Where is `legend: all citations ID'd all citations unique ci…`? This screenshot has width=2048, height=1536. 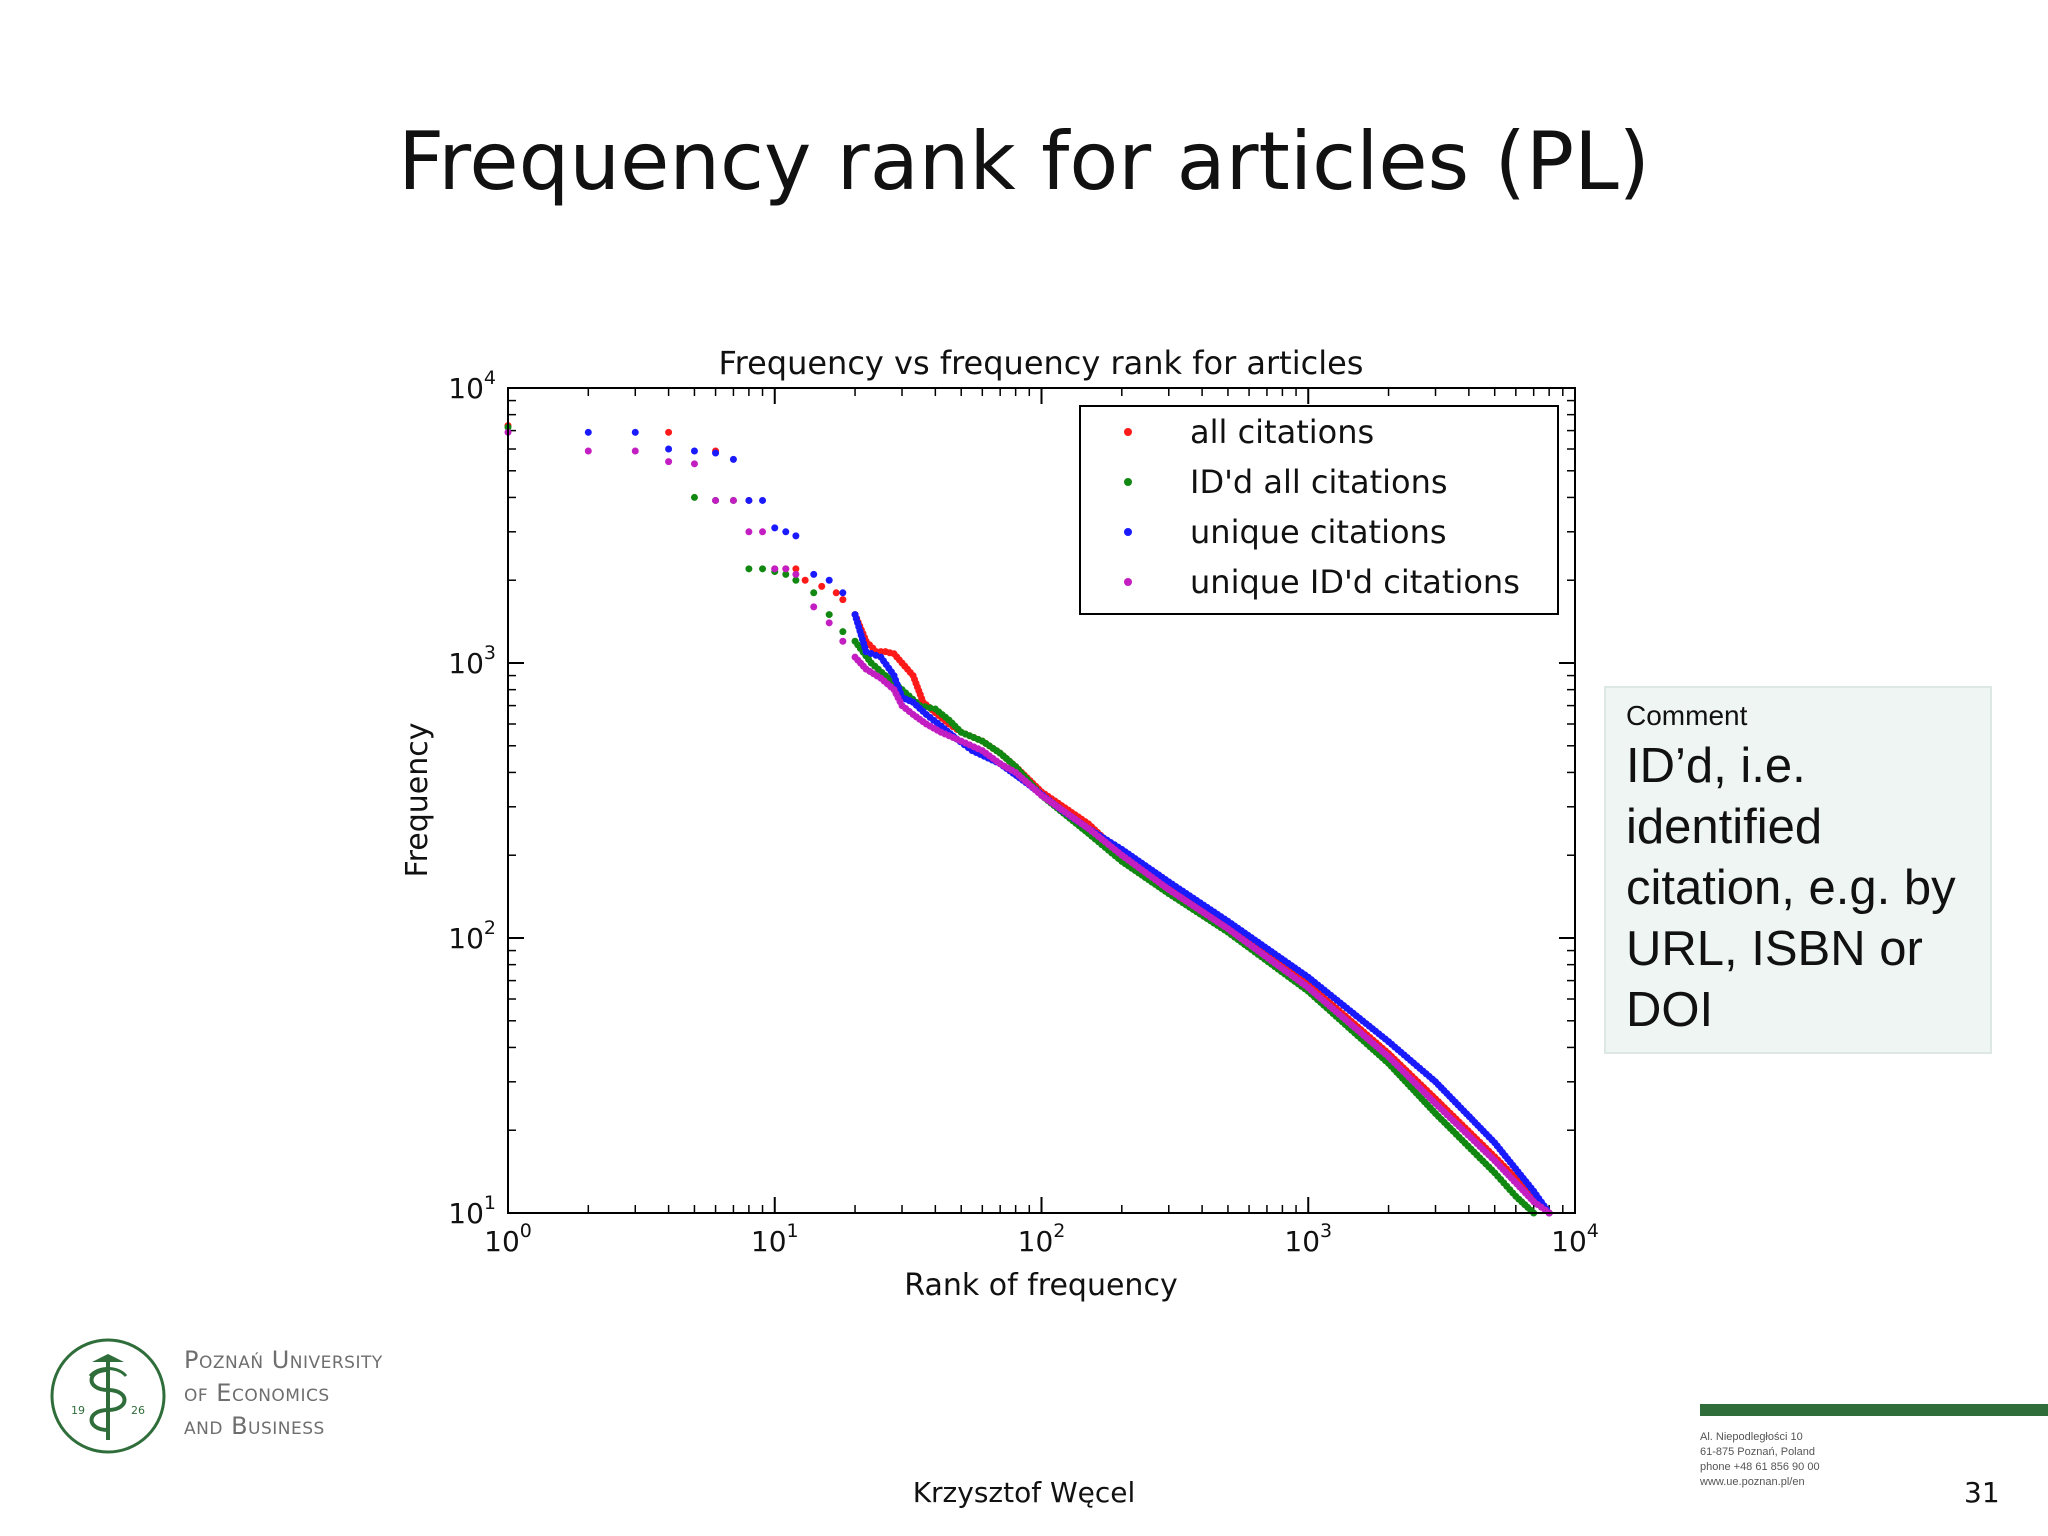 legend: all citations ID'd all citations unique ci… is located at coordinates (1319, 510).